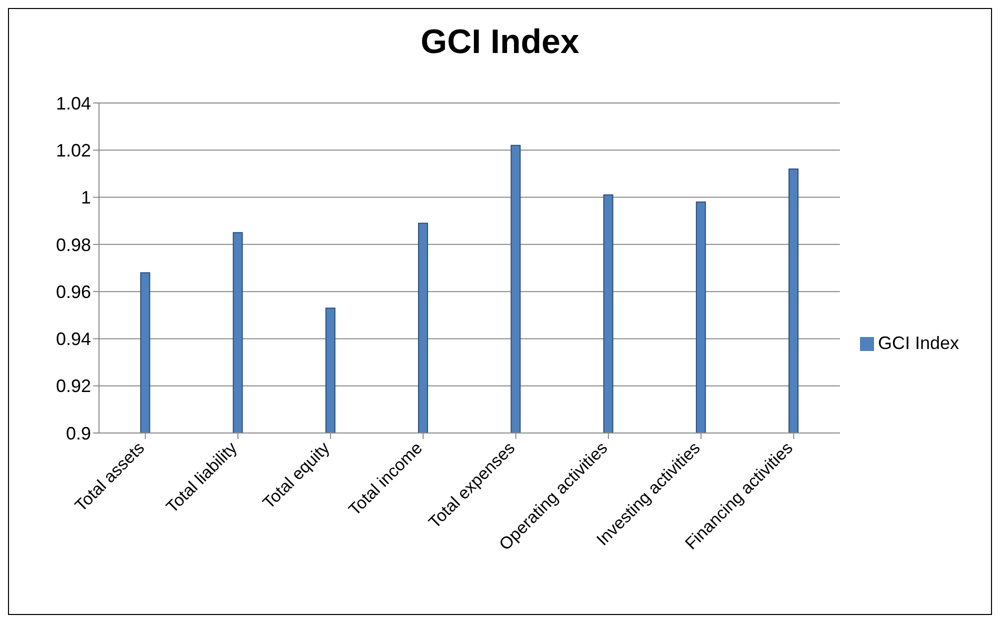 This screenshot has height=623, width=1000. I want to click on y-tick-label: 0.9, so click(78, 433).